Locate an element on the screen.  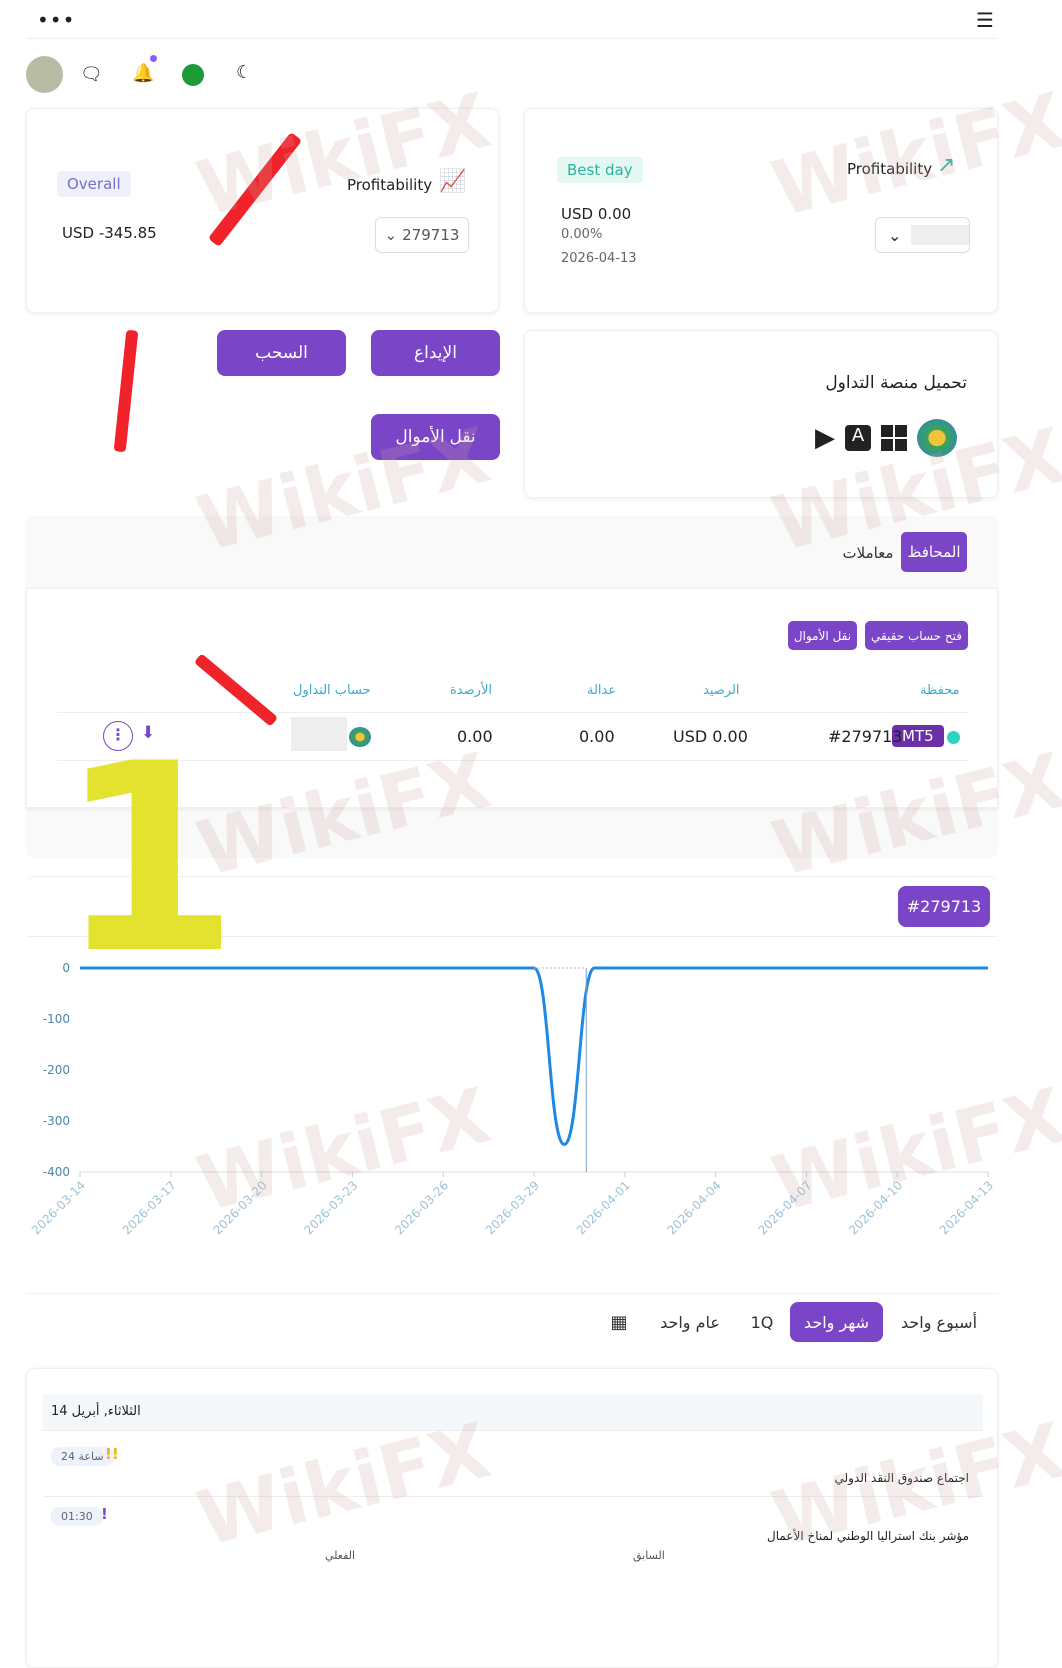
x-tick-label: 2026-03-23 is located at coordinates (330, 1207).